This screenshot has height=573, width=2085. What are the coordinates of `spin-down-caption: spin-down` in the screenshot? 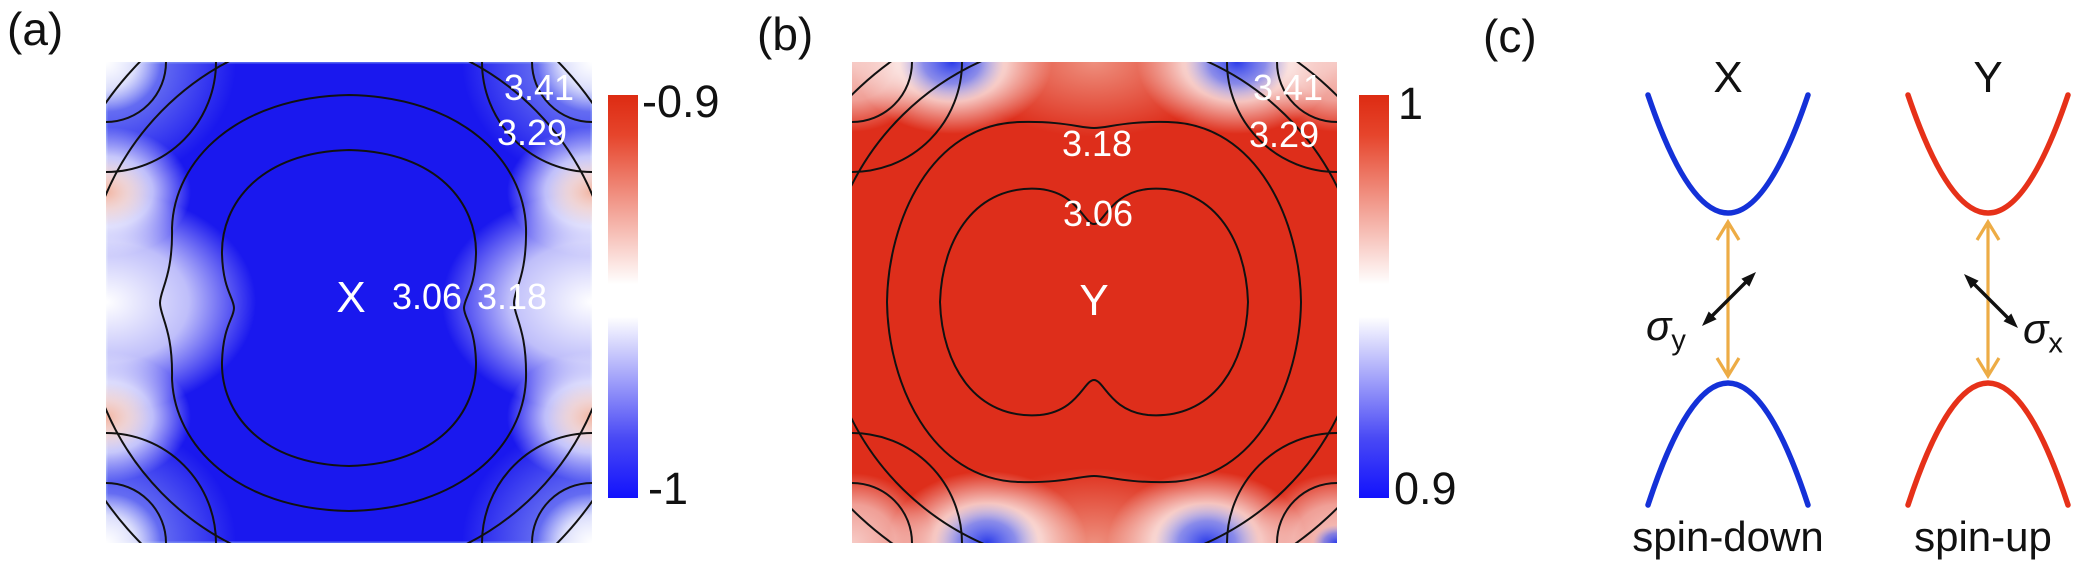 It's located at (1728, 536).